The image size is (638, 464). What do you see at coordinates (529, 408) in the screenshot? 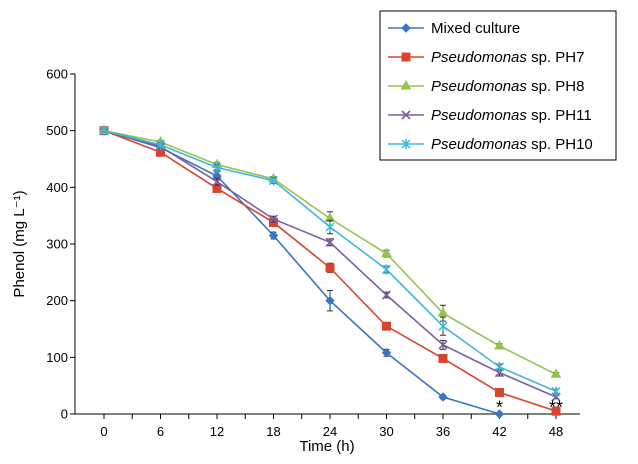
I see `annotation-layer: * **` at bounding box center [529, 408].